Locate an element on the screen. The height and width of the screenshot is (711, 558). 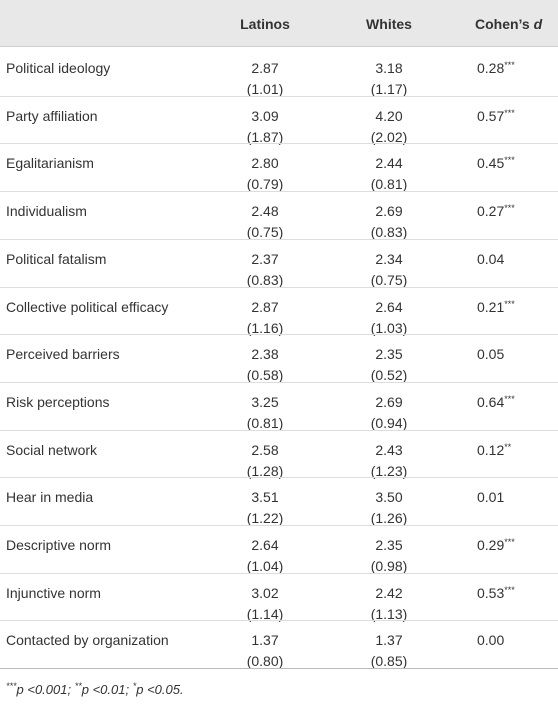
latinos-mean: 2.37 is located at coordinates (265, 258).